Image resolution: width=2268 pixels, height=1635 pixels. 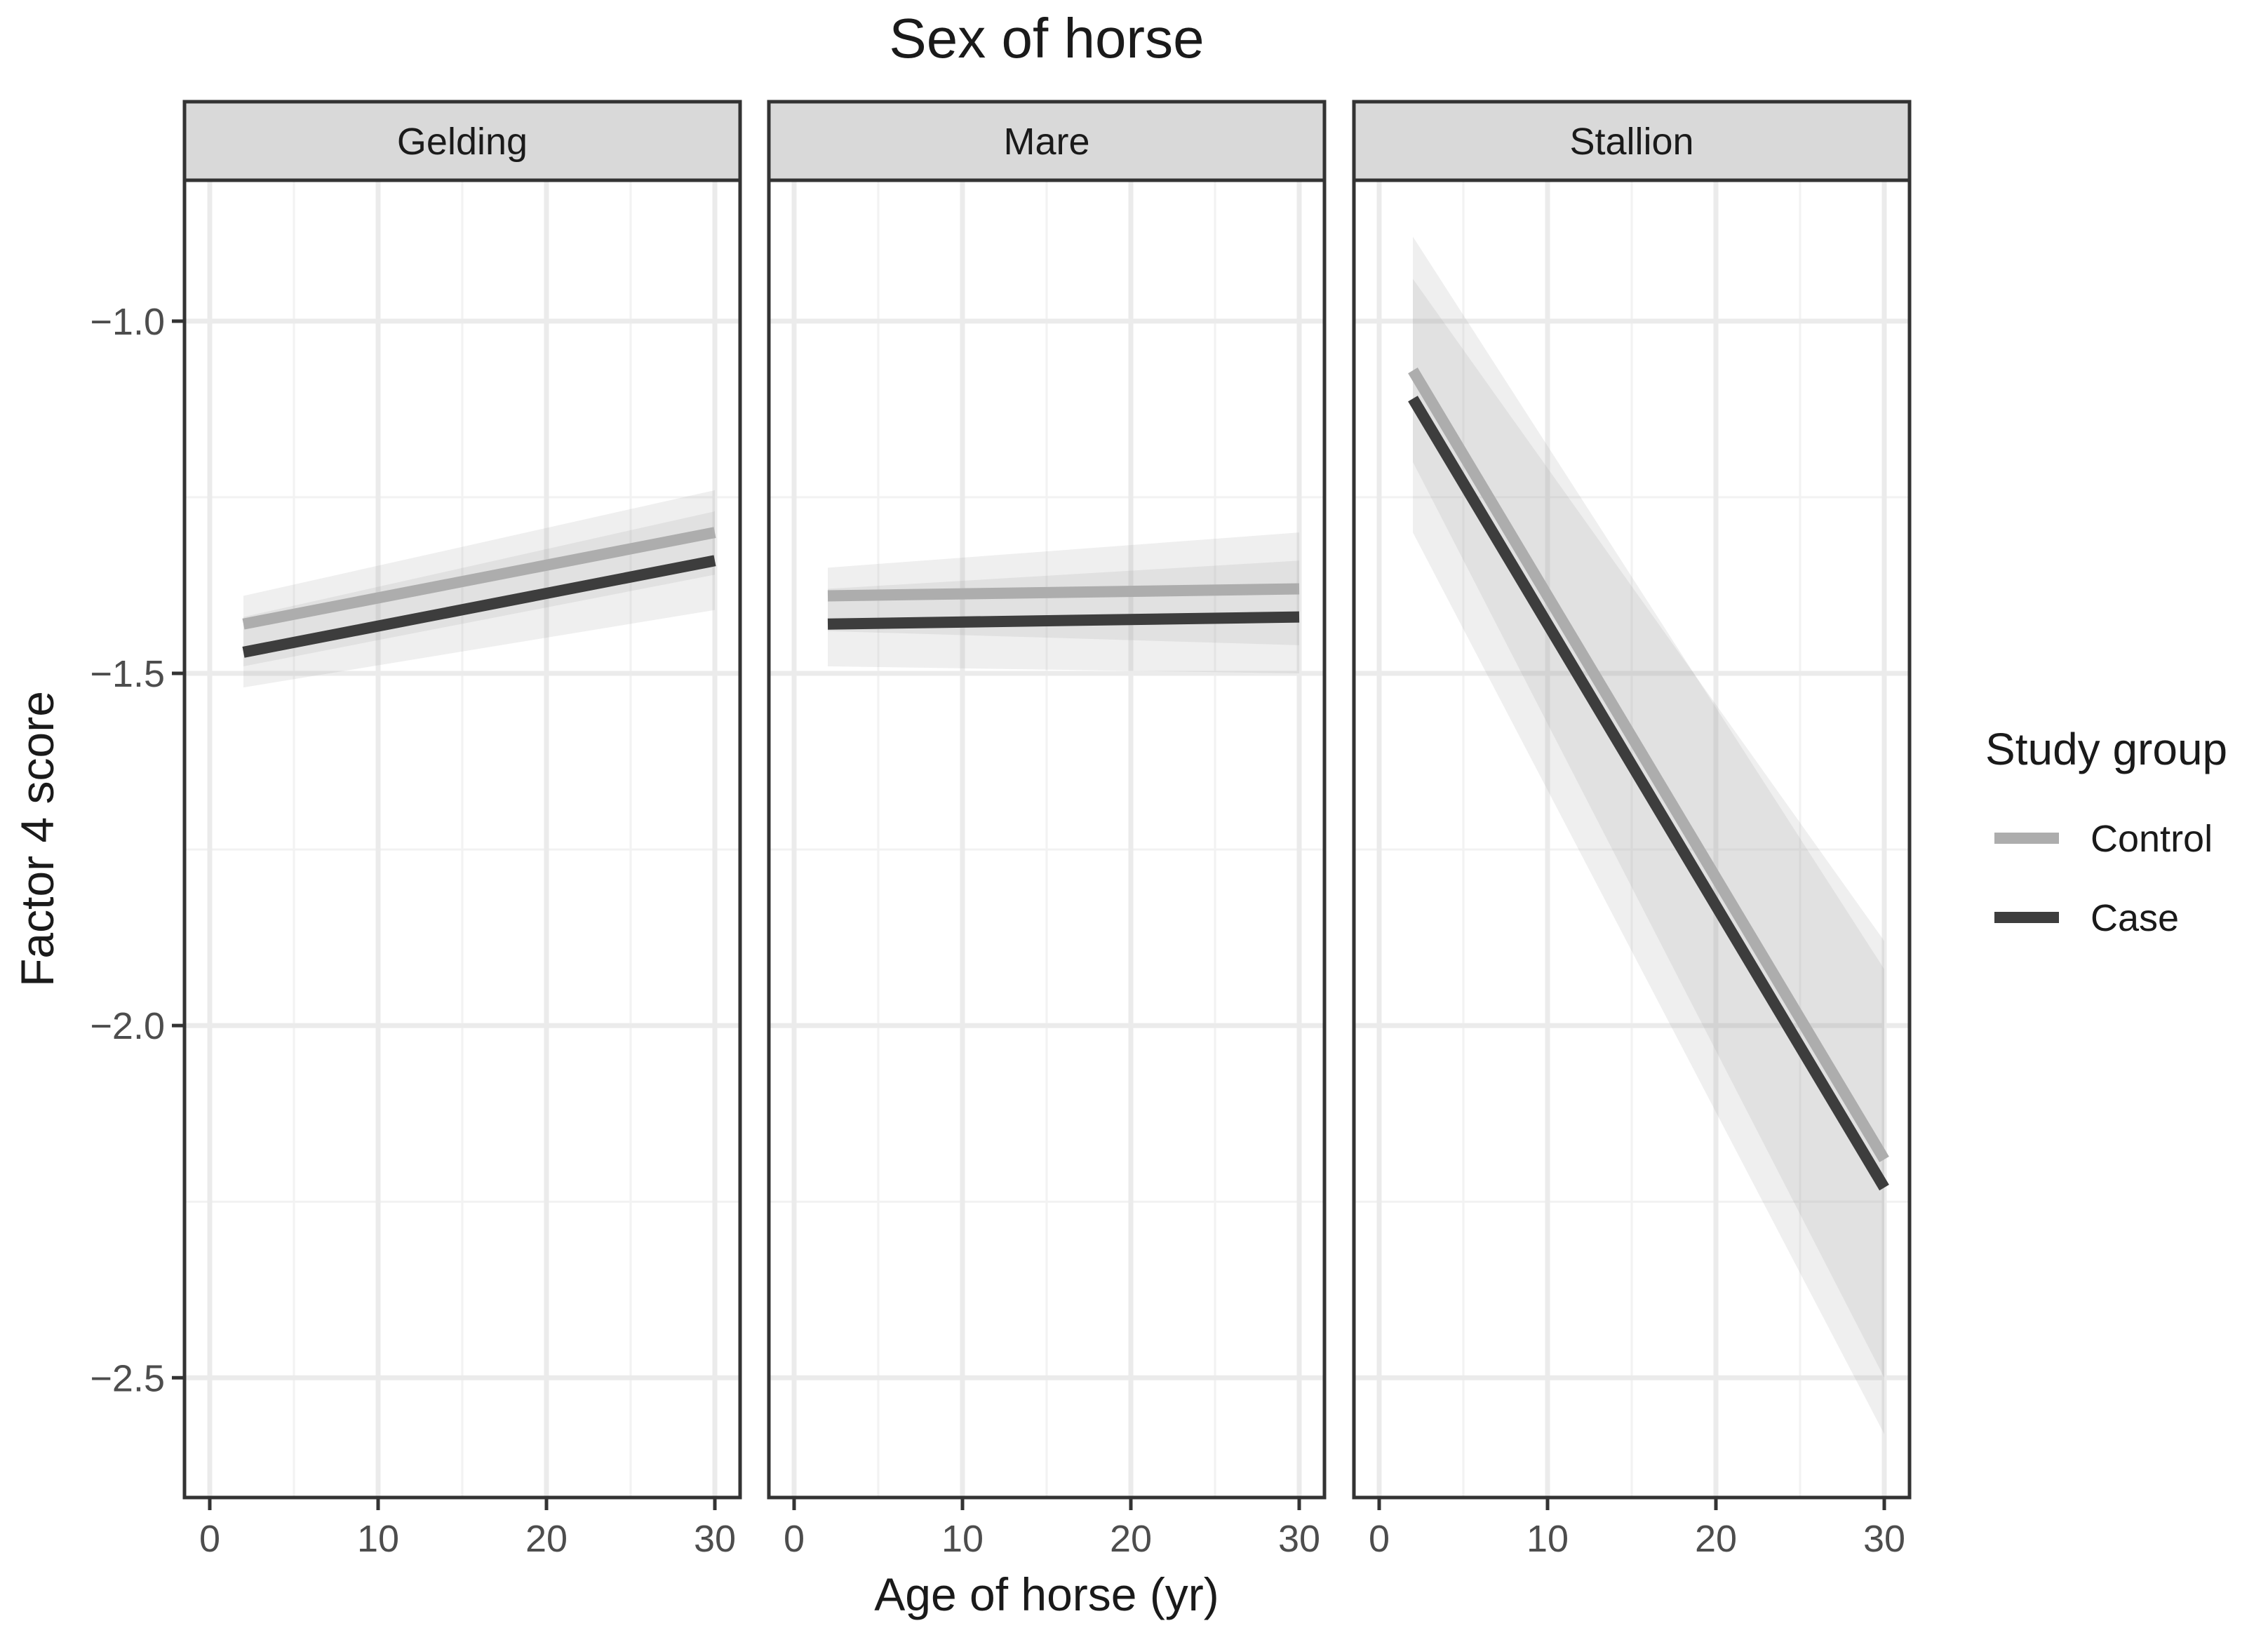 What do you see at coordinates (1046, 38) in the screenshot?
I see `chart-title: Sex of horse` at bounding box center [1046, 38].